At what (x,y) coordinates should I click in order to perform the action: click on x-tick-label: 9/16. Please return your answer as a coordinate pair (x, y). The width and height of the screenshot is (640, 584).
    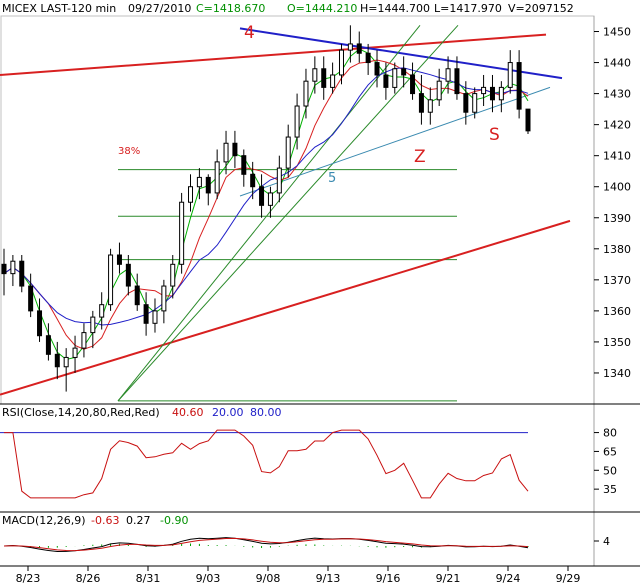
    Looking at the image, I should click on (388, 578).